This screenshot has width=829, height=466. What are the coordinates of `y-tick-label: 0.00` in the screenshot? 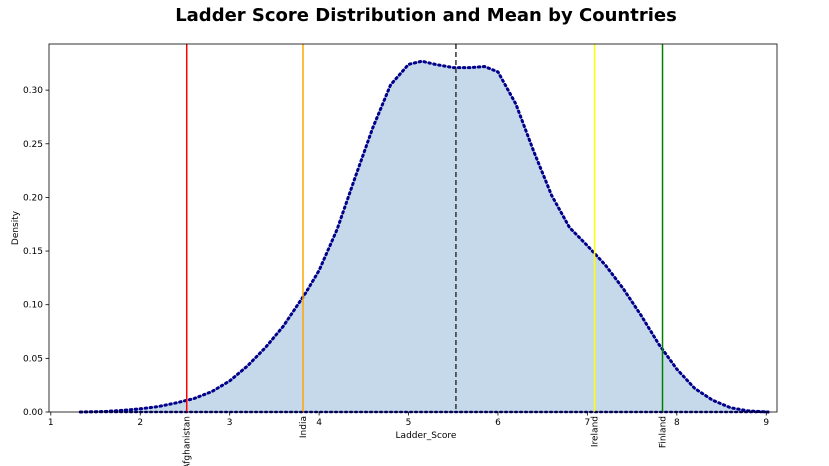 It's located at (33, 413).